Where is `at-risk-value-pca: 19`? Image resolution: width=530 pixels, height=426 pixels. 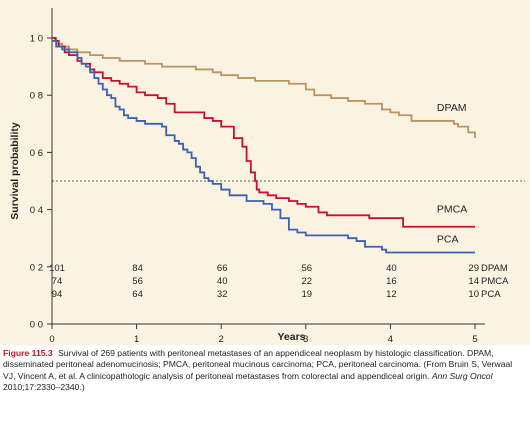
at-risk-value-pca: 19 is located at coordinates (307, 294).